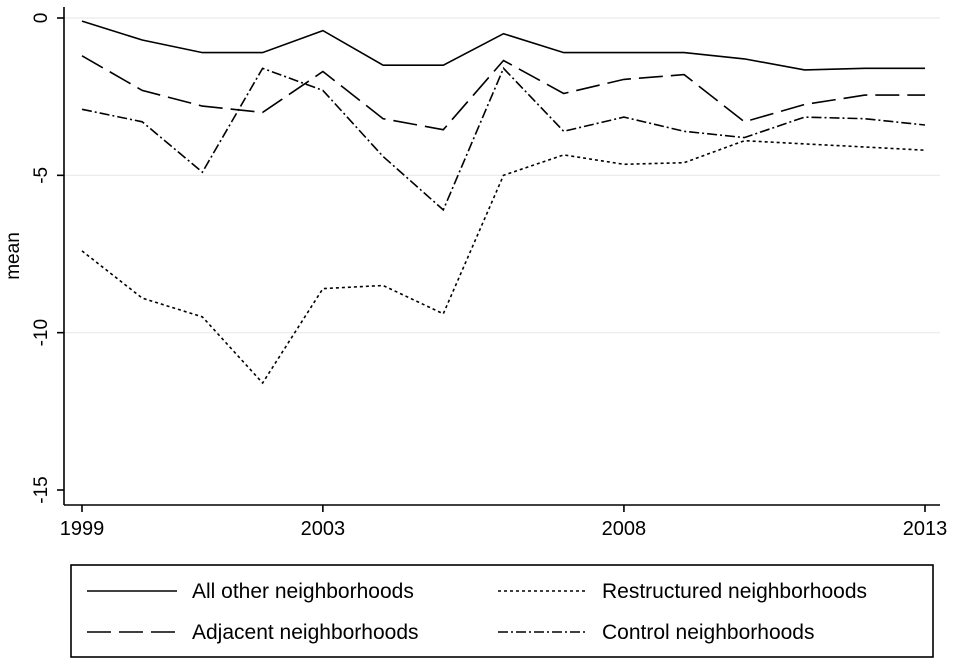 The width and height of the screenshot is (954, 671). What do you see at coordinates (41, 18) in the screenshot?
I see `y-tick-label: 0` at bounding box center [41, 18].